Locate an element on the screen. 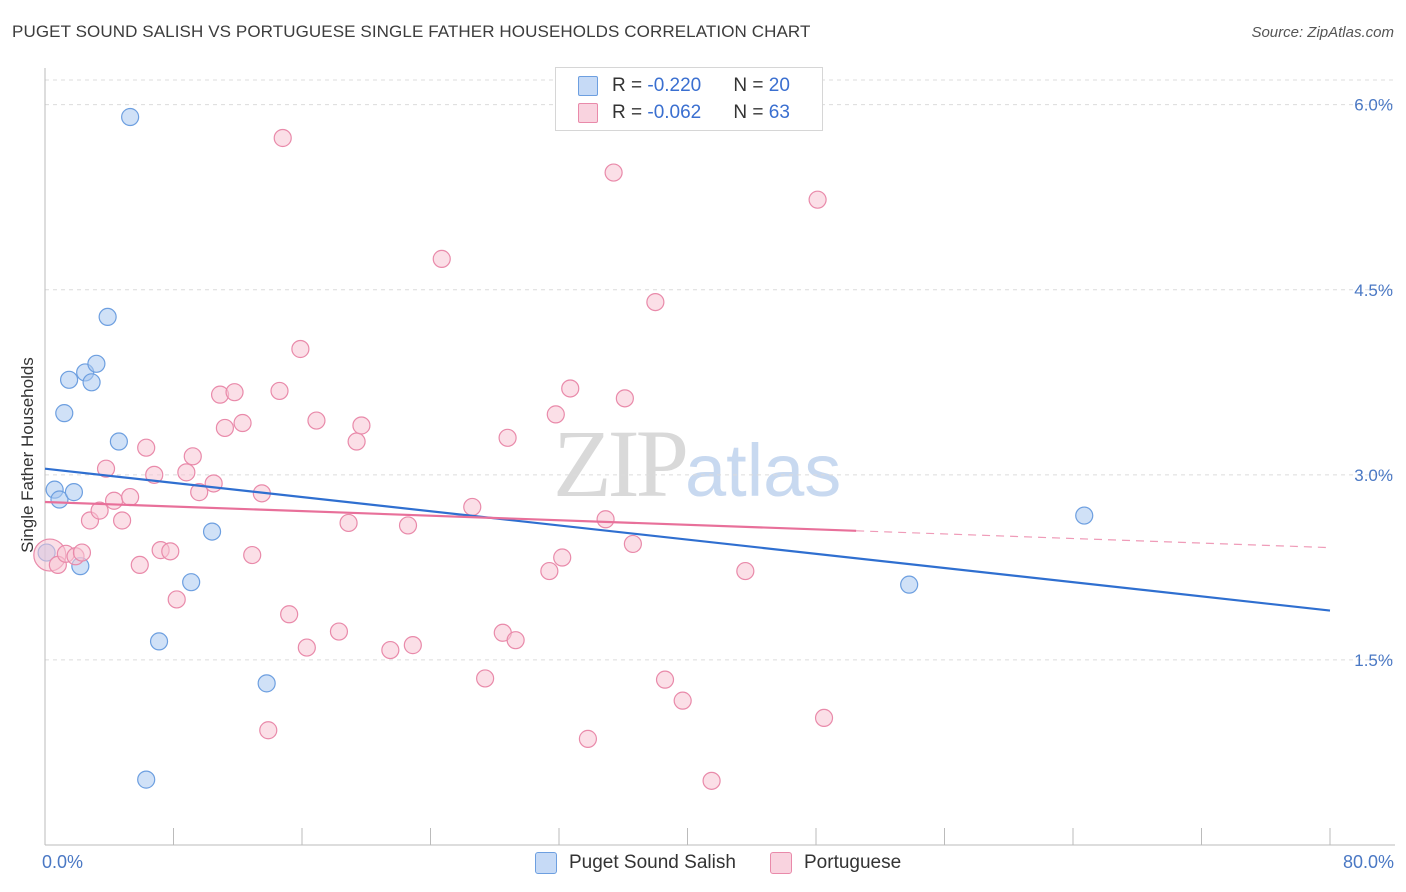 The width and height of the screenshot is (1406, 892). trend-lines is located at coordinates (687, 539).